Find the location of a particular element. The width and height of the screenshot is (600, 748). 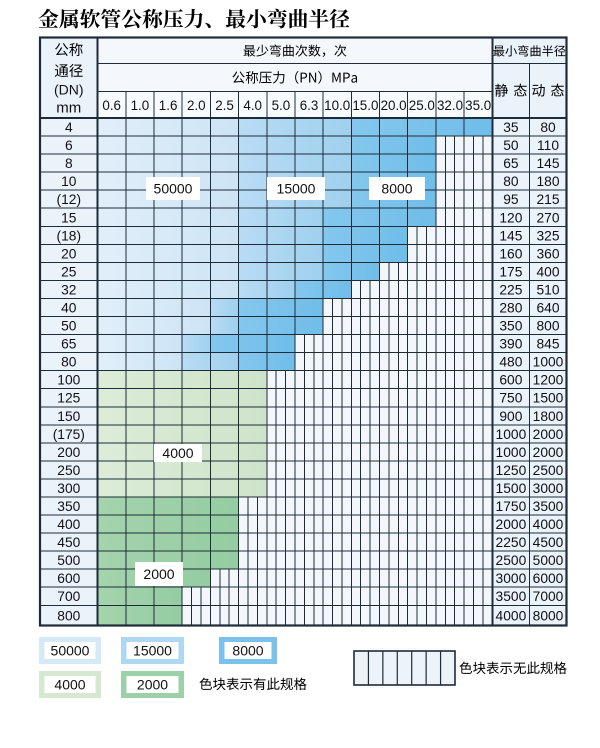

svg-text: 125 is located at coordinates (68, 398).